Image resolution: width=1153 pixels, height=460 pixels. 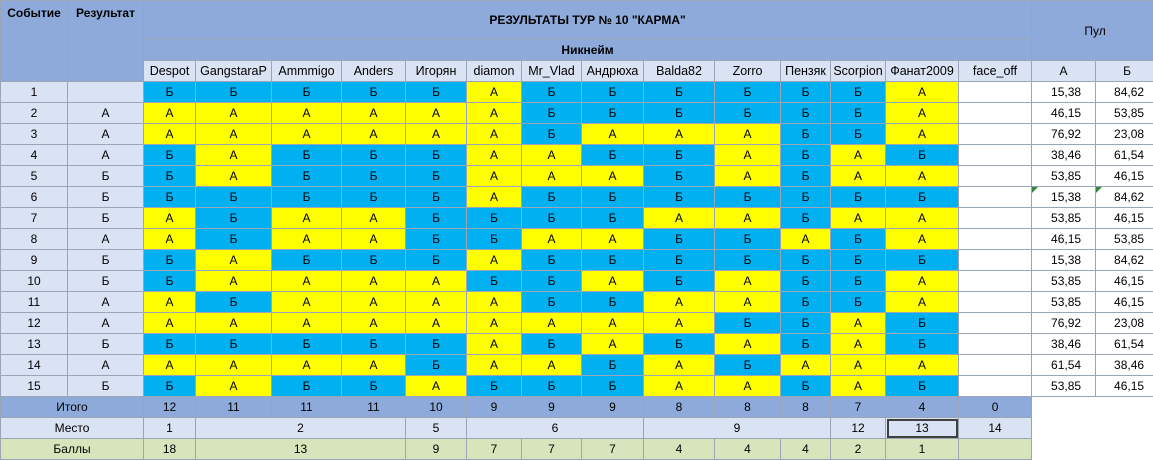 What do you see at coordinates (1124, 113) in the screenshot?
I see `pool-b-value: 53,85` at bounding box center [1124, 113].